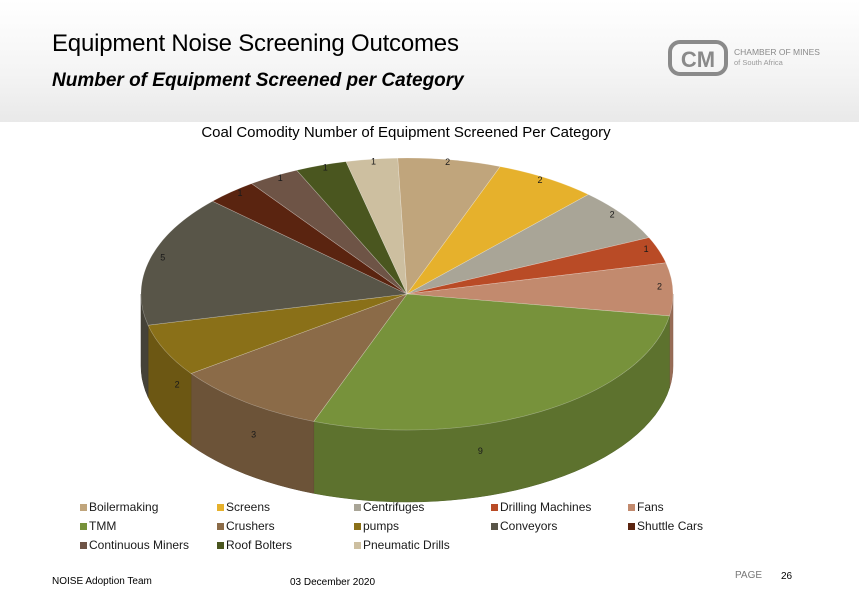 The width and height of the screenshot is (859, 612). I want to click on legend-label: Drilling Machines, so click(546, 507).